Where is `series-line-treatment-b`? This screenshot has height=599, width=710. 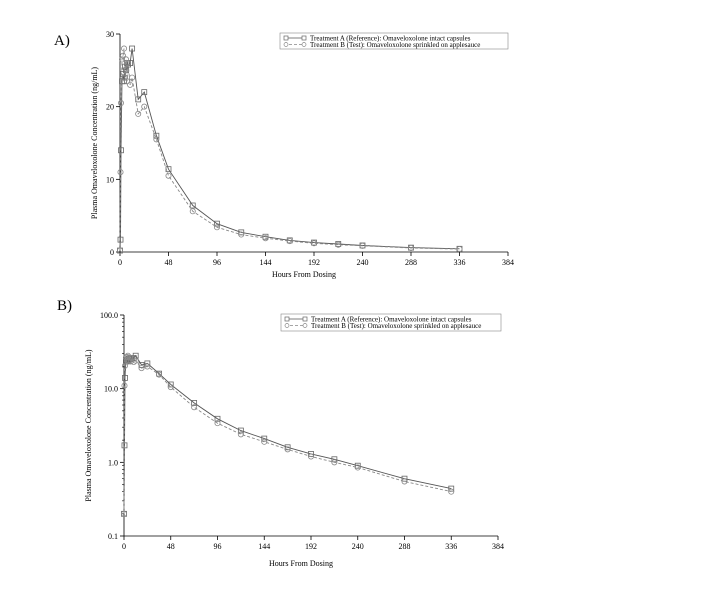 series-line-treatment-b is located at coordinates (287, 434).